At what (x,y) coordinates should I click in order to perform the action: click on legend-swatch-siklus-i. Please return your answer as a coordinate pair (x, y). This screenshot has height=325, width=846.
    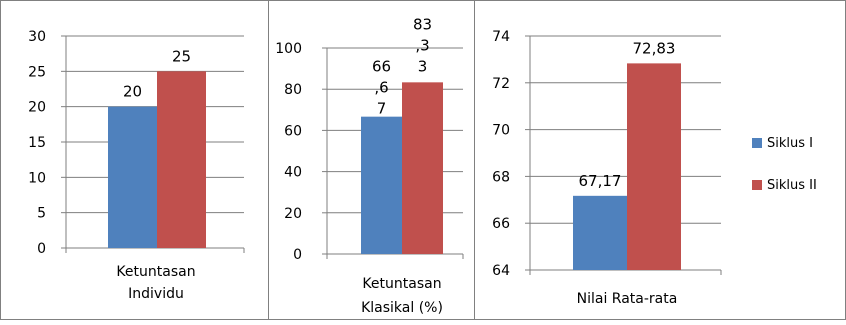
    Looking at the image, I should click on (757, 143).